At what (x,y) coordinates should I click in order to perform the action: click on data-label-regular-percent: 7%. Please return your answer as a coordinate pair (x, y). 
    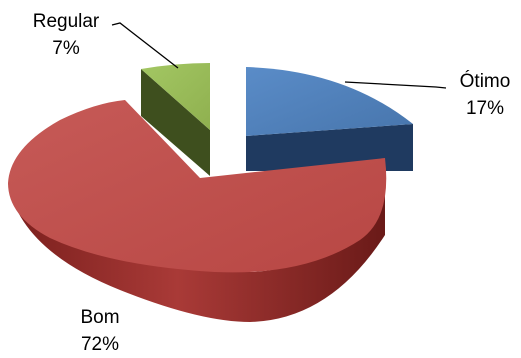
    Looking at the image, I should click on (66, 48).